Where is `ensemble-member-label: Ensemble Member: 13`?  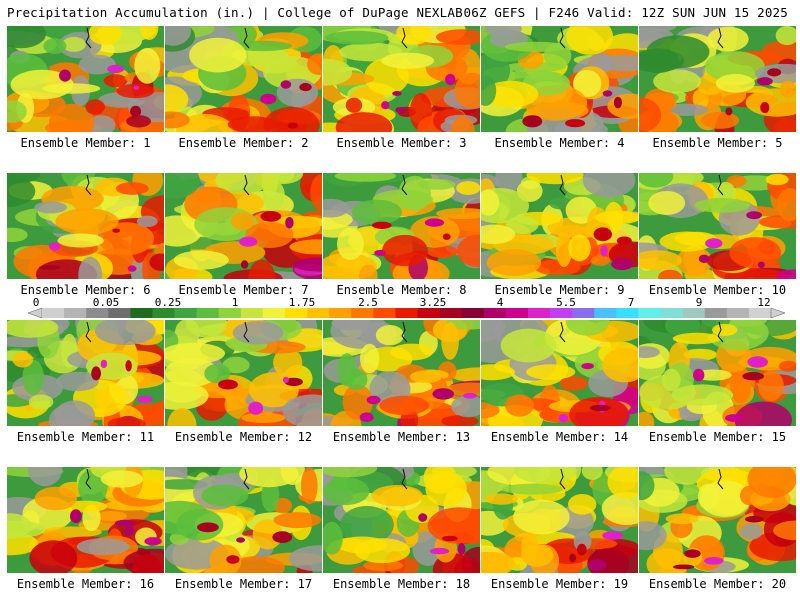 ensemble-member-label: Ensemble Member: 13 is located at coordinates (401, 437).